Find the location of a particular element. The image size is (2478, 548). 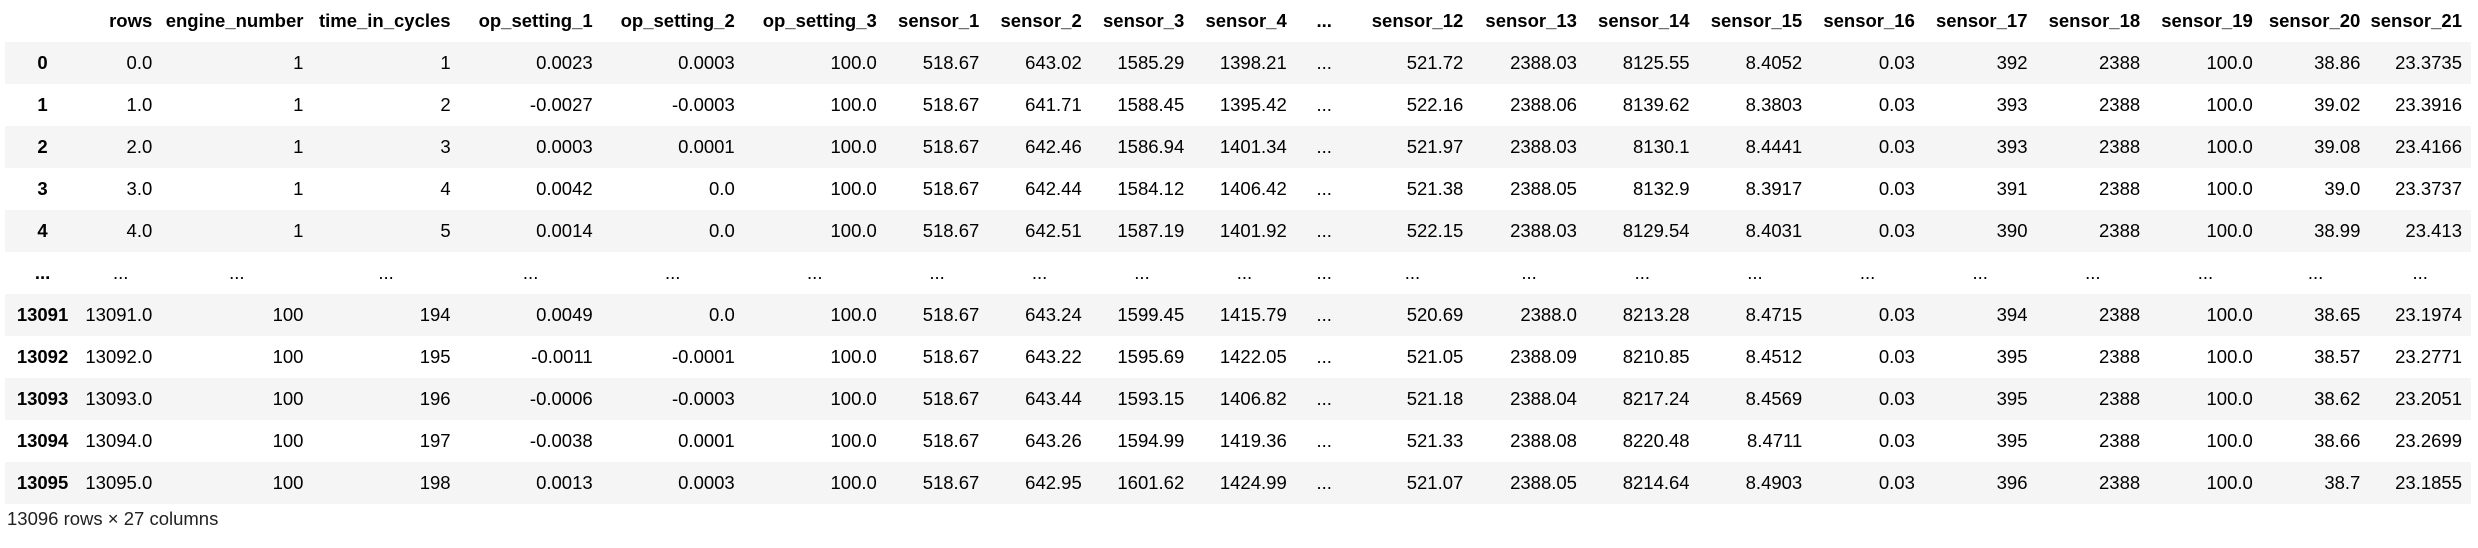

column-header: sensor_17 is located at coordinates (1981, 20).